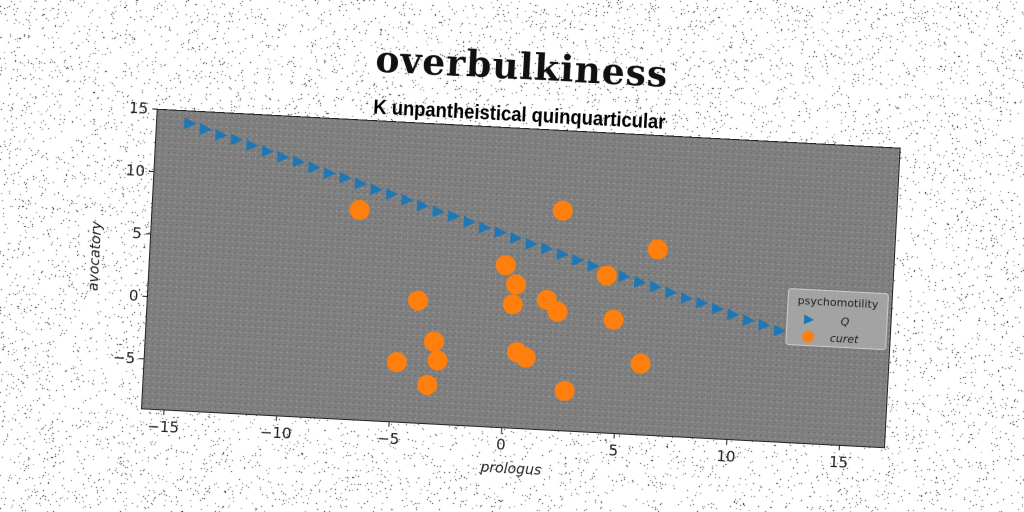  I want to click on x-tick-label: −5, so click(388, 438).